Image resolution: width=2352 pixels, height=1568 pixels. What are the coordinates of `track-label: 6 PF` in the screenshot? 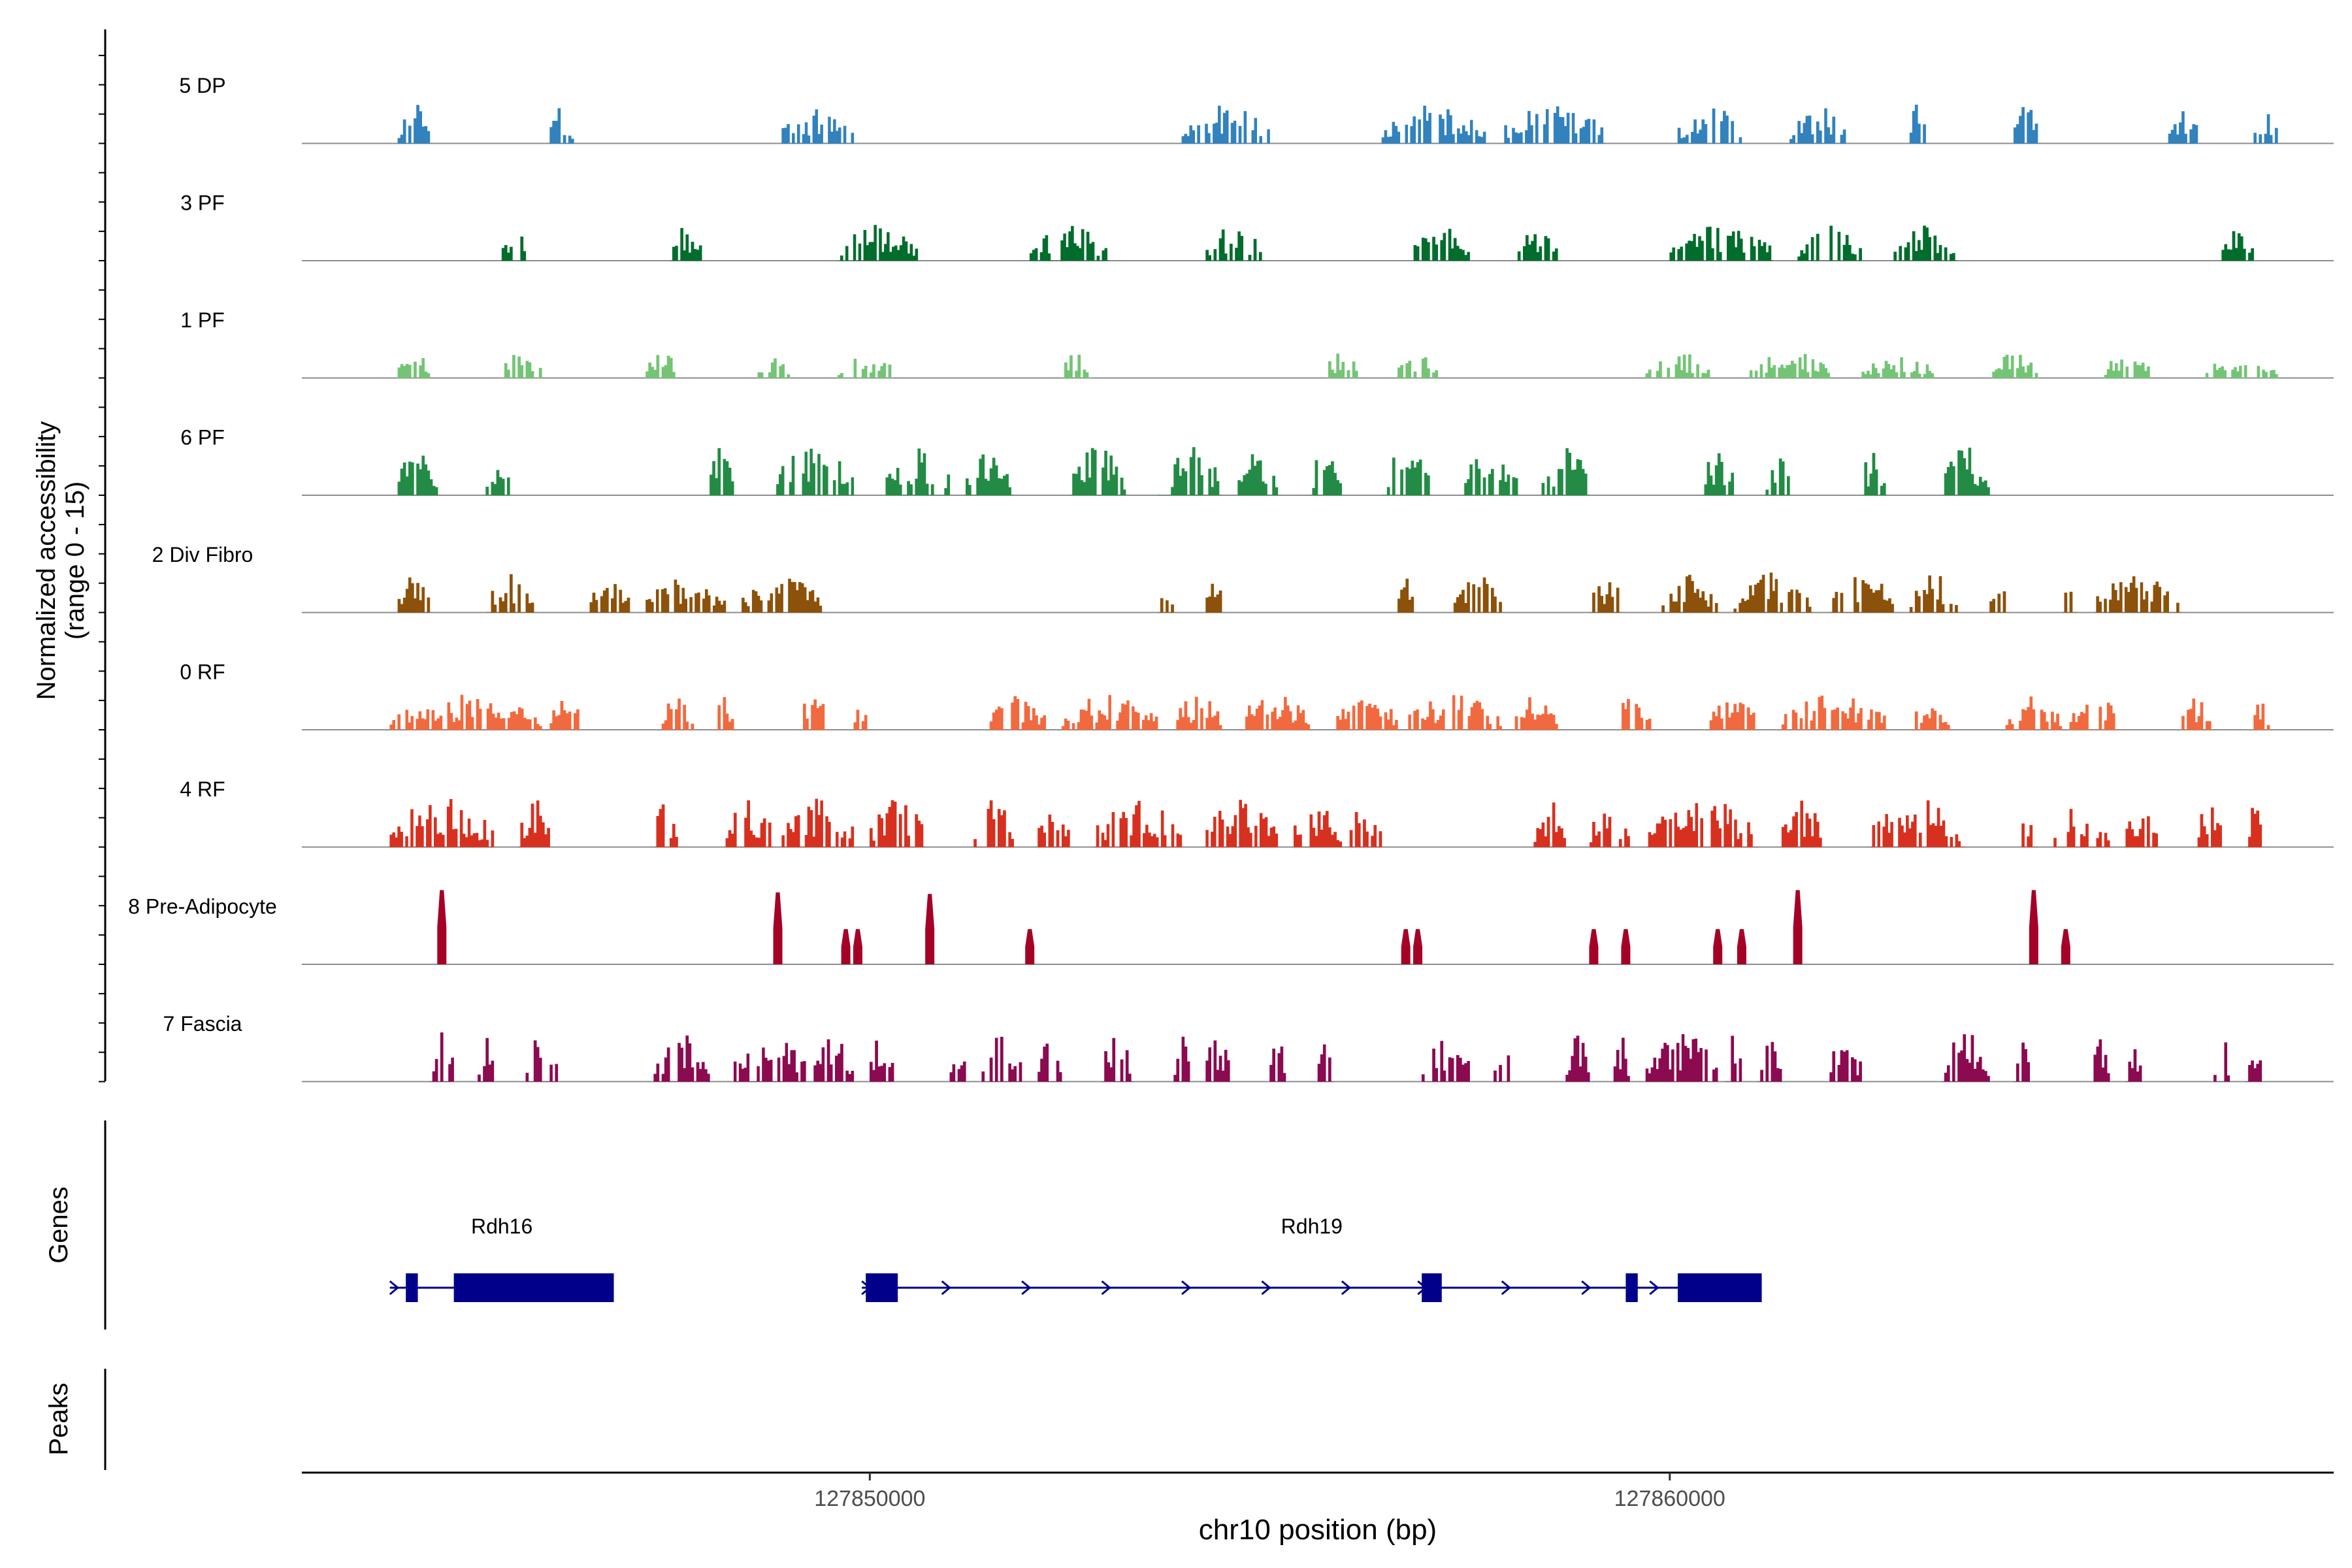 It's located at (202, 437).